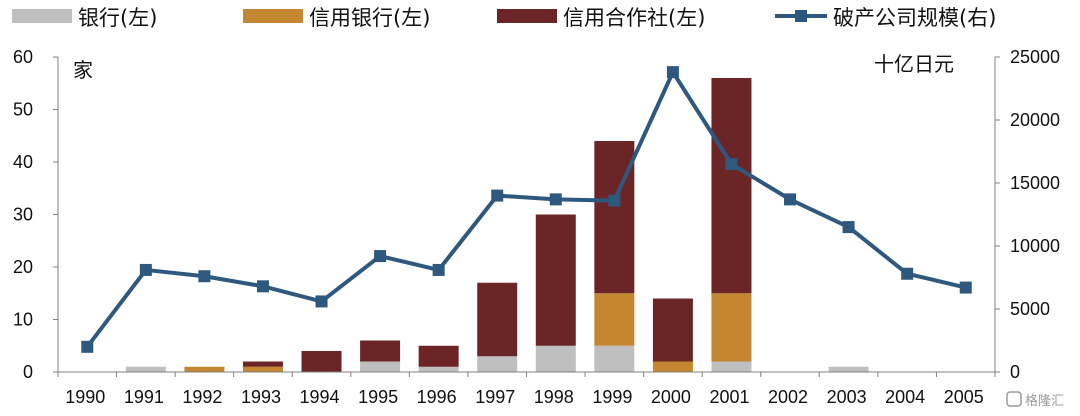 Image resolution: width=1080 pixels, height=416 pixels. I want to click on bar-信用银行(左)-1992, so click(204, 369).